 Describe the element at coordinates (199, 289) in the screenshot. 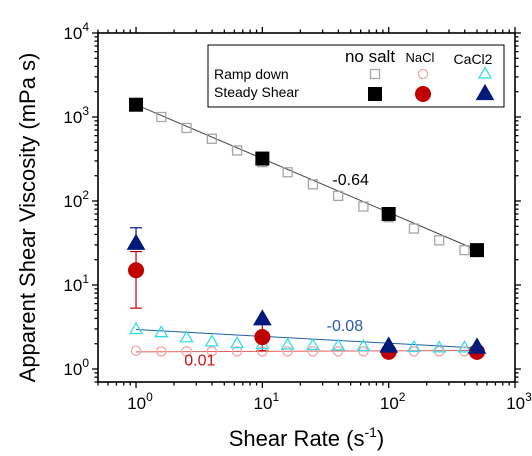

I see `error-bars` at that location.